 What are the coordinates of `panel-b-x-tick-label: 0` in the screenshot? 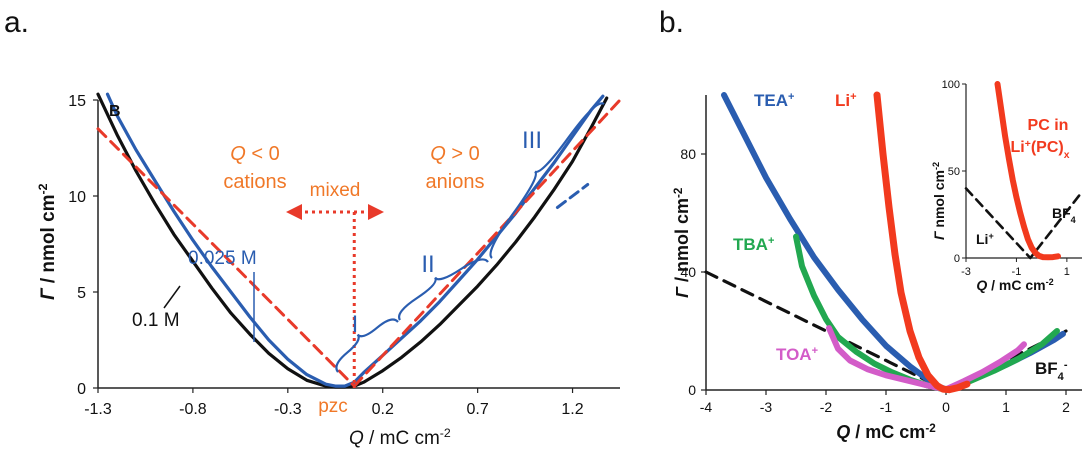 It's located at (946, 407).